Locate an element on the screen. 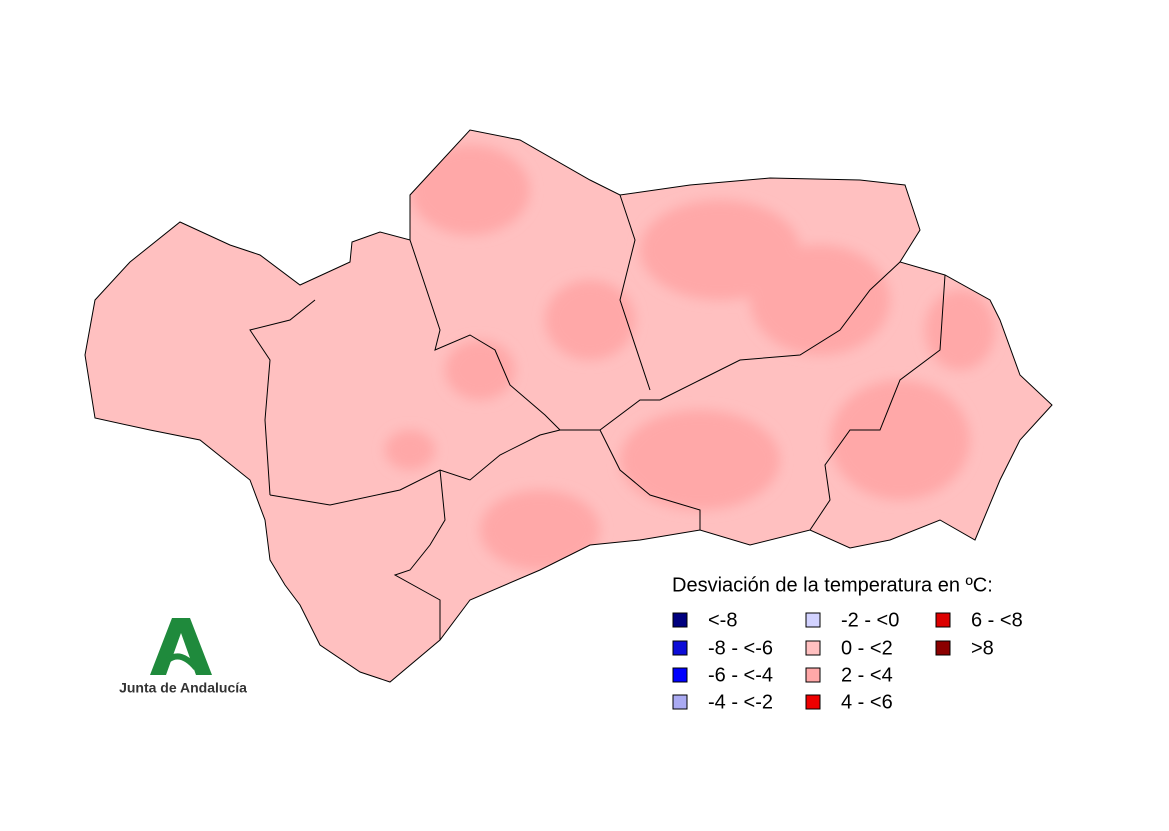  legend-label: -2 - <0 is located at coordinates (870, 620).